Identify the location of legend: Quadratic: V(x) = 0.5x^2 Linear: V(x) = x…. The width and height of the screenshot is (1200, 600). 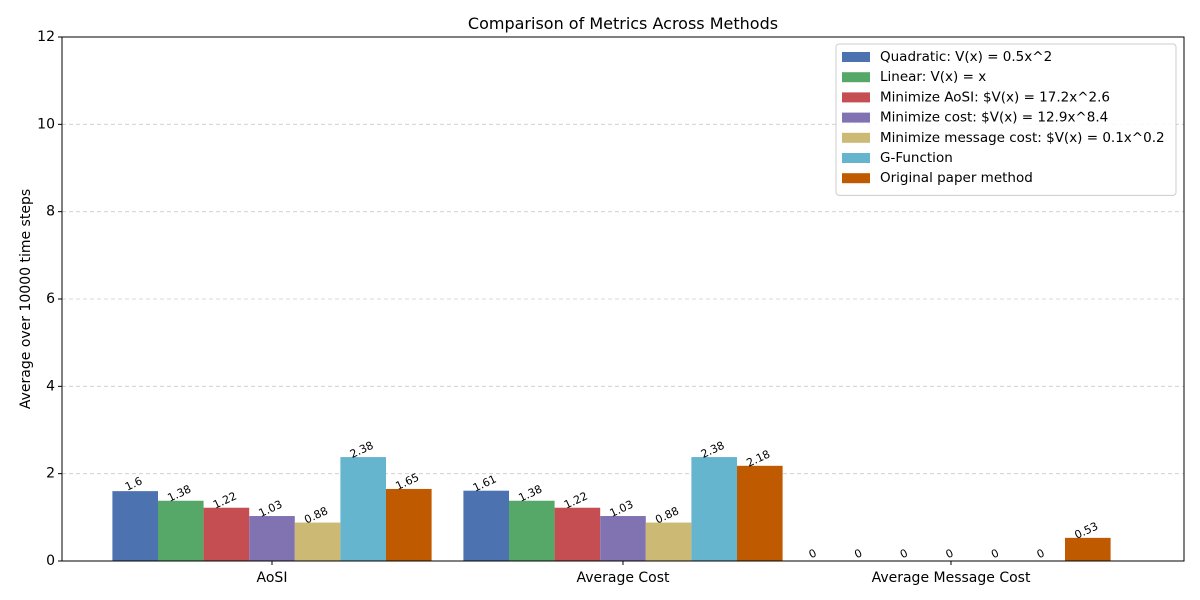
(1006, 119).